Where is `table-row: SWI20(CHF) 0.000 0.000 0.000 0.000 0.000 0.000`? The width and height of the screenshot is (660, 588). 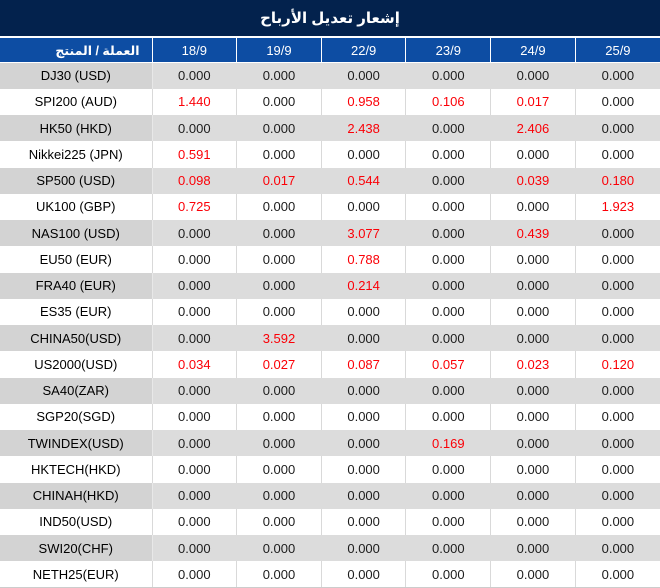 table-row: SWI20(CHF) 0.000 0.000 0.000 0.000 0.000 0.000 is located at coordinates (330, 548).